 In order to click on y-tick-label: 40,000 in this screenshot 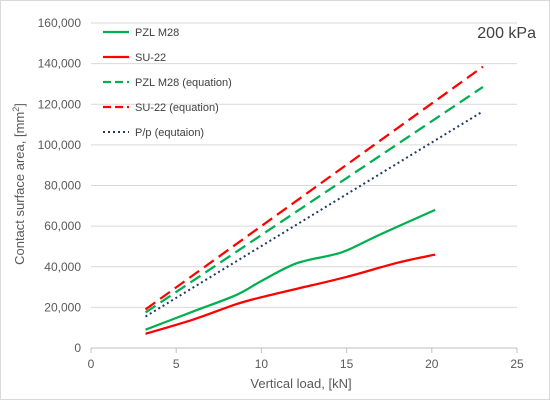, I will do `click(62, 267)`.